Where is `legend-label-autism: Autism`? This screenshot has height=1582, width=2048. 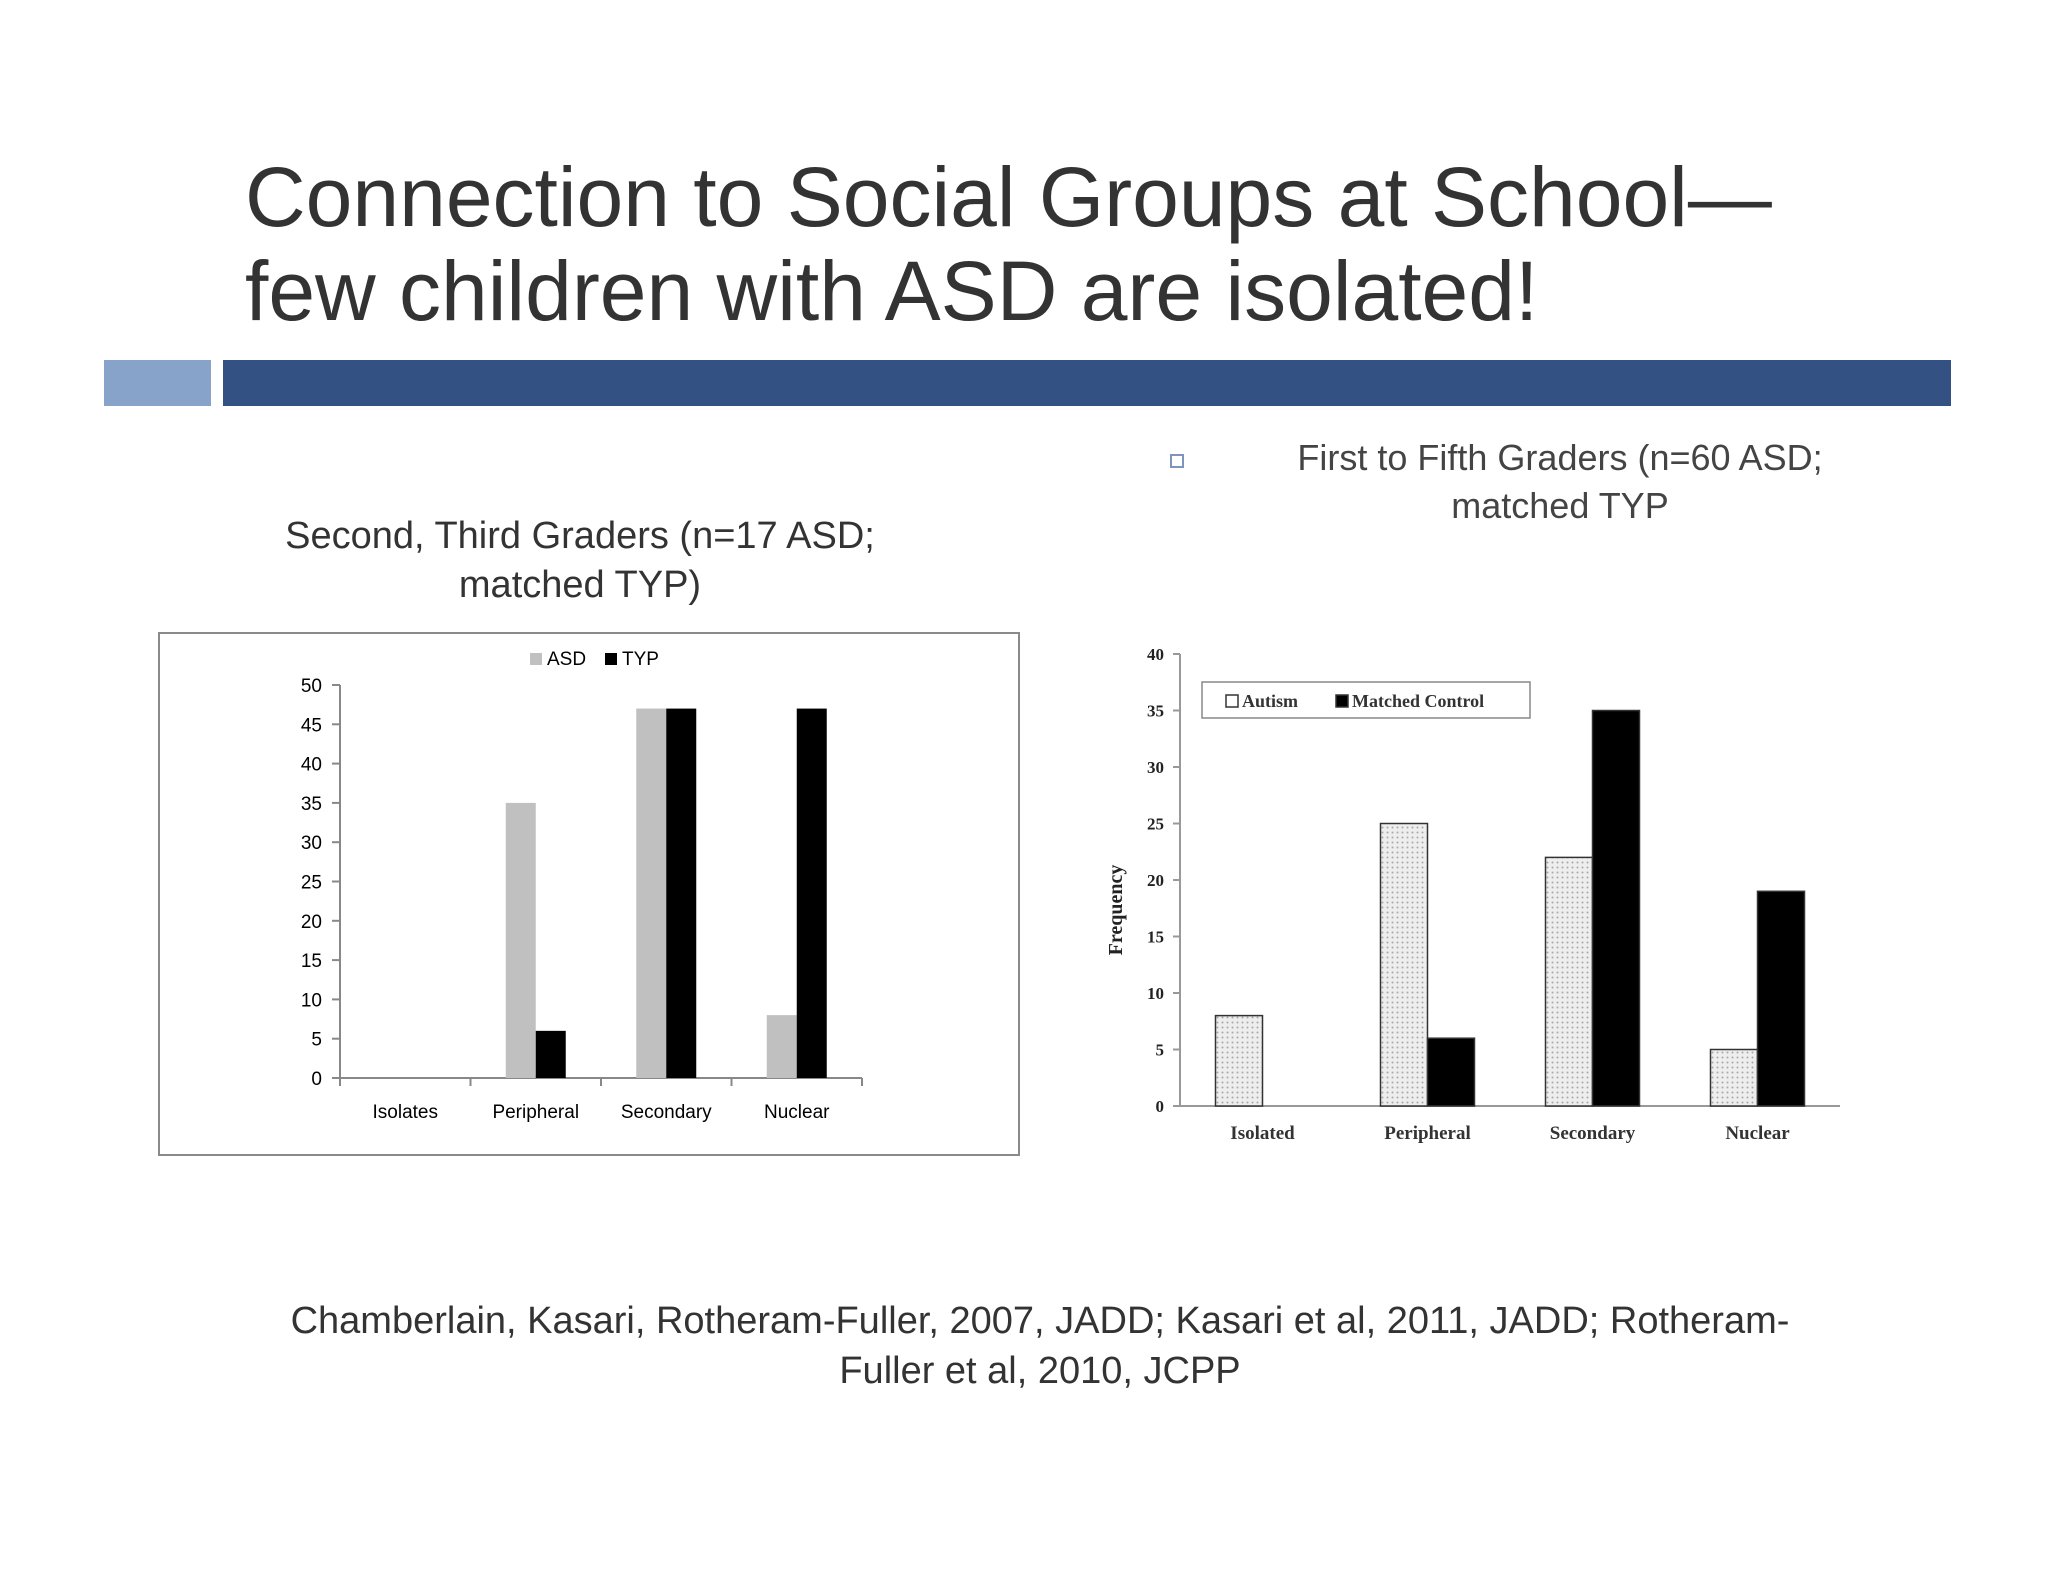 legend-label-autism: Autism is located at coordinates (1270, 701).